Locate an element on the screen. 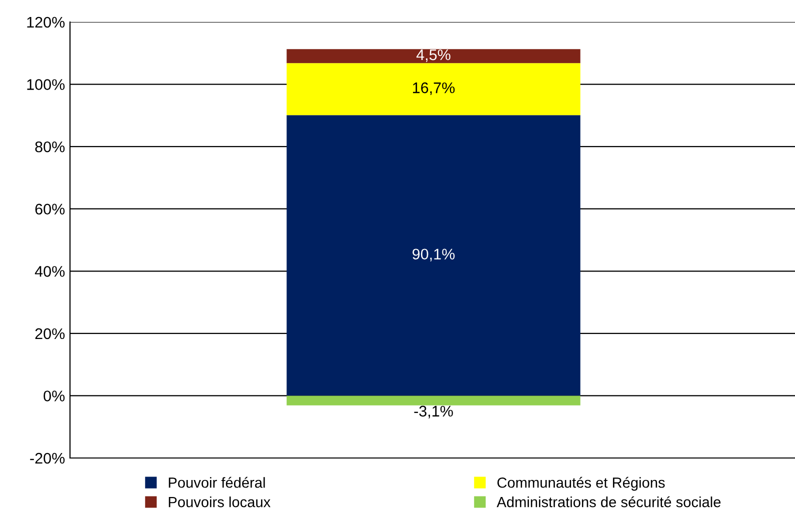 This screenshot has height=522, width=795. y-tick-label: 20% is located at coordinates (50, 334).